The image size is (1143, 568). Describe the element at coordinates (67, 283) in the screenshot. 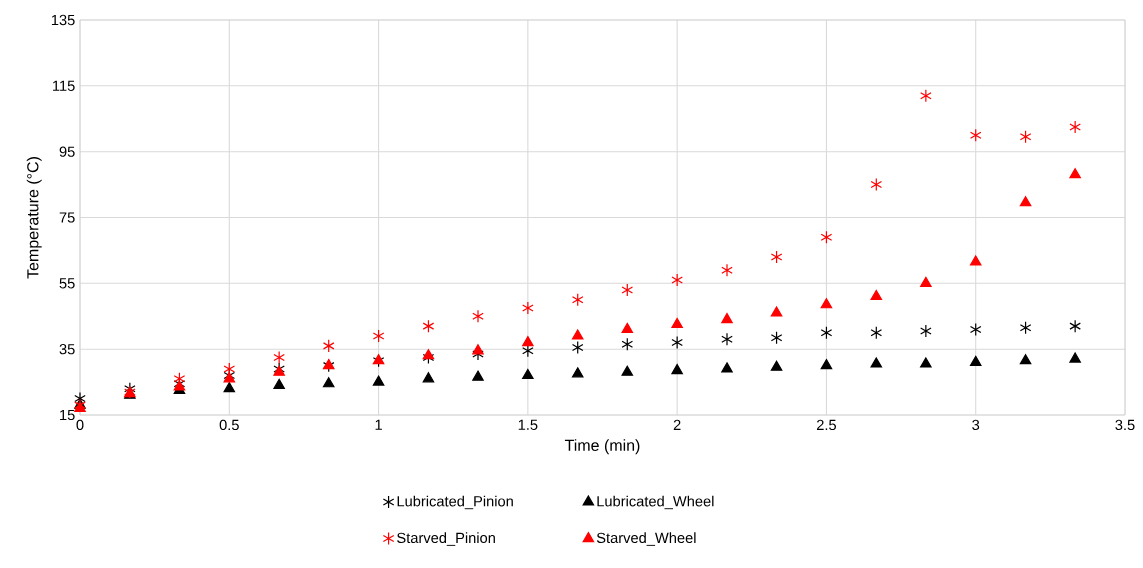

I see `y-tick-label: 55` at that location.